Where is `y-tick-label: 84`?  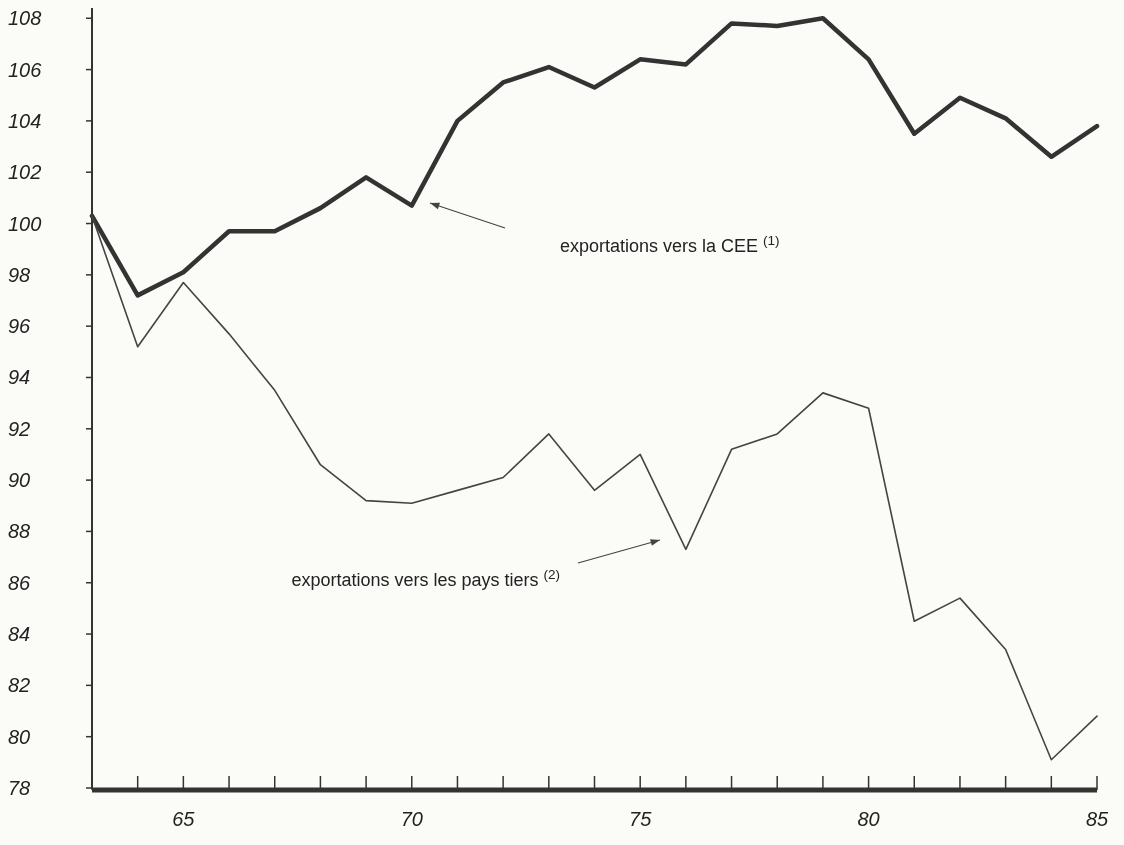
y-tick-label: 84 is located at coordinates (19, 634).